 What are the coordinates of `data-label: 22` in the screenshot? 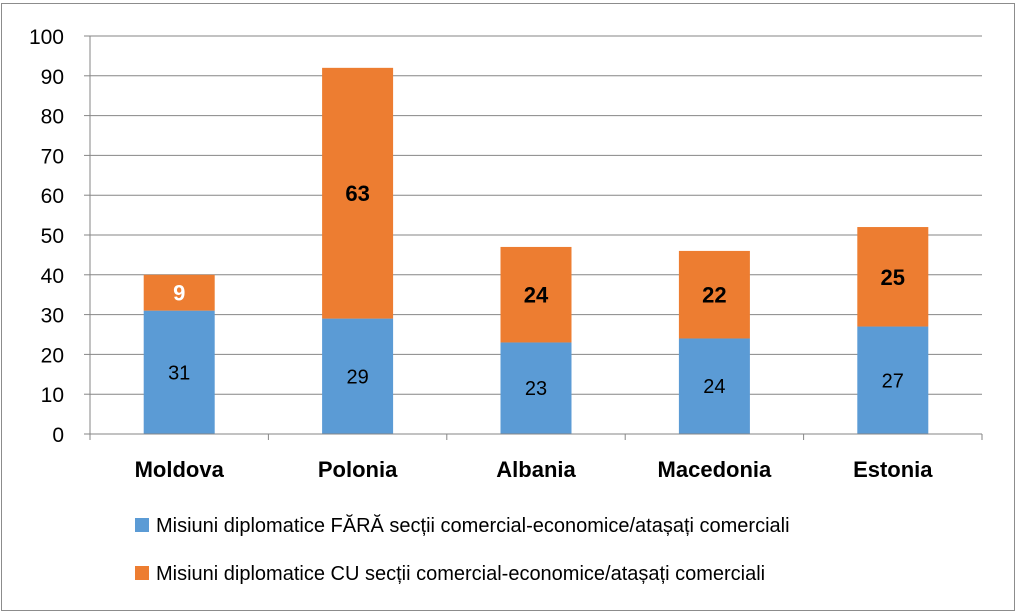 It's located at (714, 295).